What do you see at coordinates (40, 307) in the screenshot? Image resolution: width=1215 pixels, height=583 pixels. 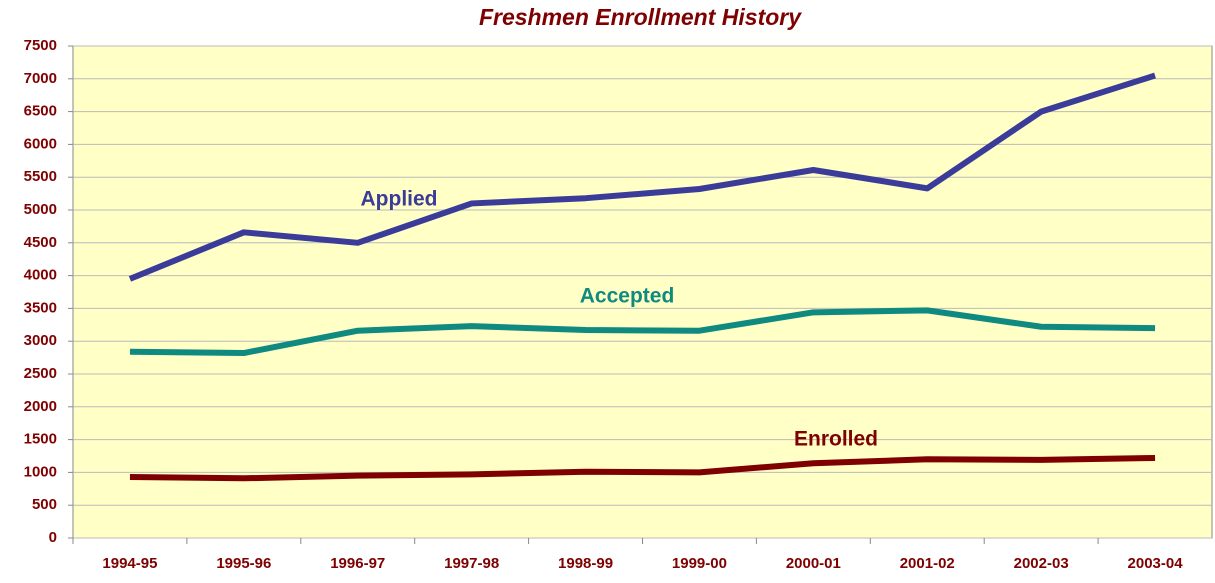 I see `y-tick-label: 3500` at bounding box center [40, 307].